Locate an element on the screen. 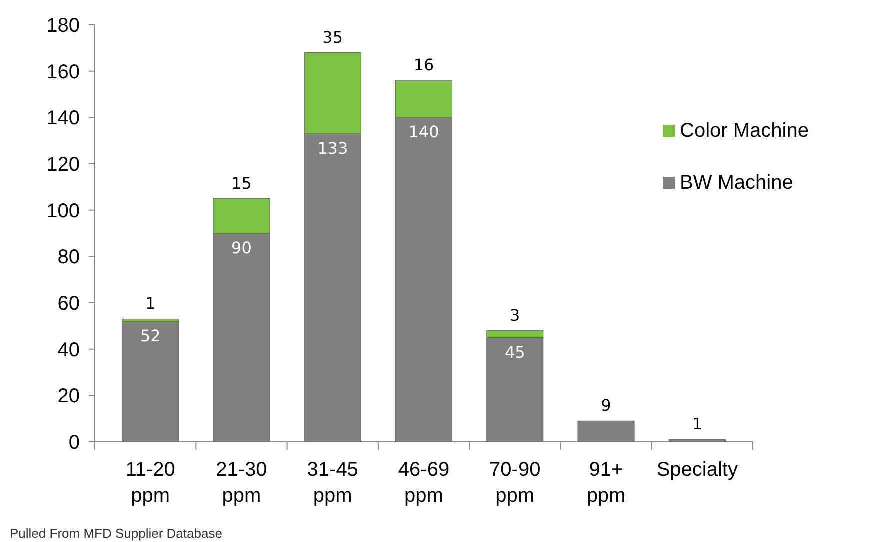  legend-label: BW Machine is located at coordinates (737, 183).